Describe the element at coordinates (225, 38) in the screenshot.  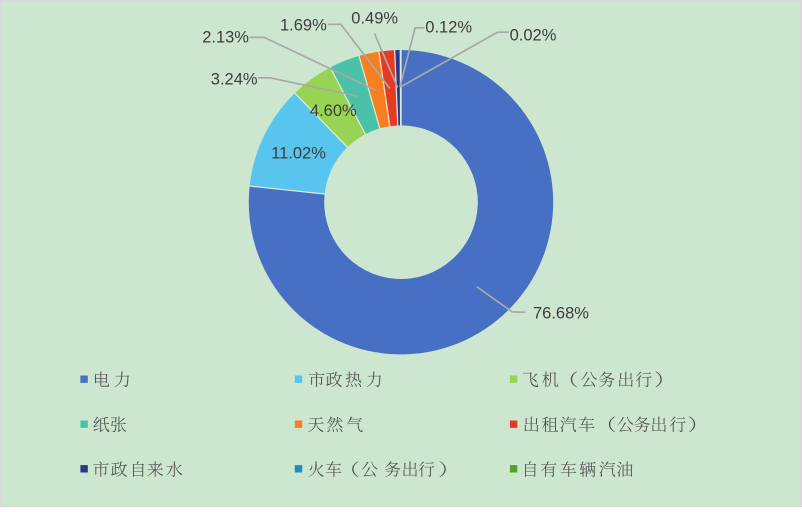
I see `svg-text: 2.13%` at that location.